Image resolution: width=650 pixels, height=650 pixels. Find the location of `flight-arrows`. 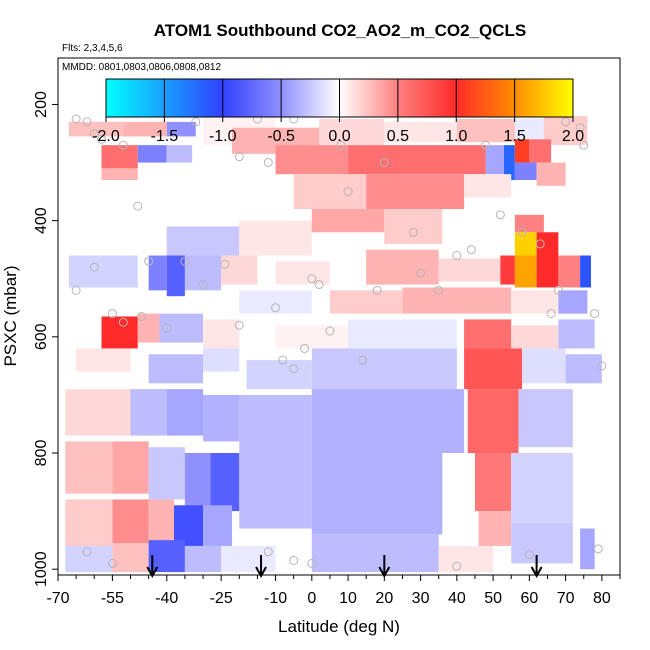

flight-arrows is located at coordinates (344, 567).